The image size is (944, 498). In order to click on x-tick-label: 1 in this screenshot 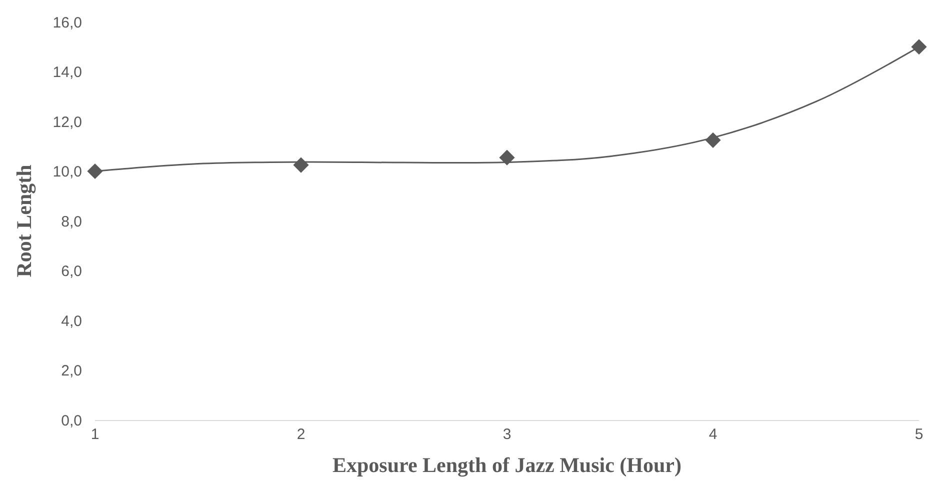, I will do `click(95, 434)`.